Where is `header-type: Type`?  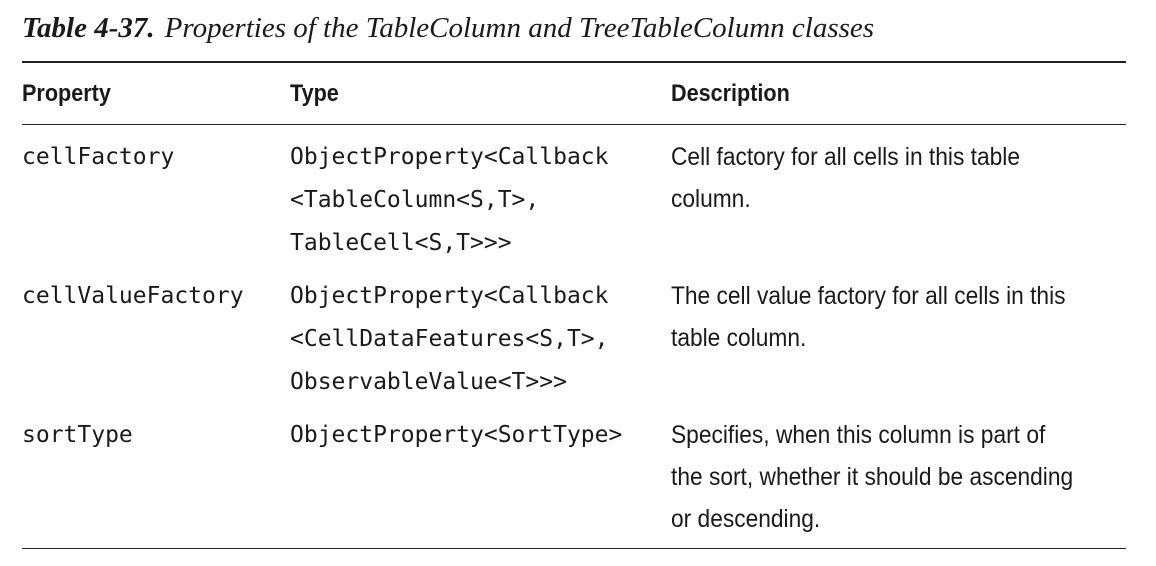
header-type: Type is located at coordinates (314, 93).